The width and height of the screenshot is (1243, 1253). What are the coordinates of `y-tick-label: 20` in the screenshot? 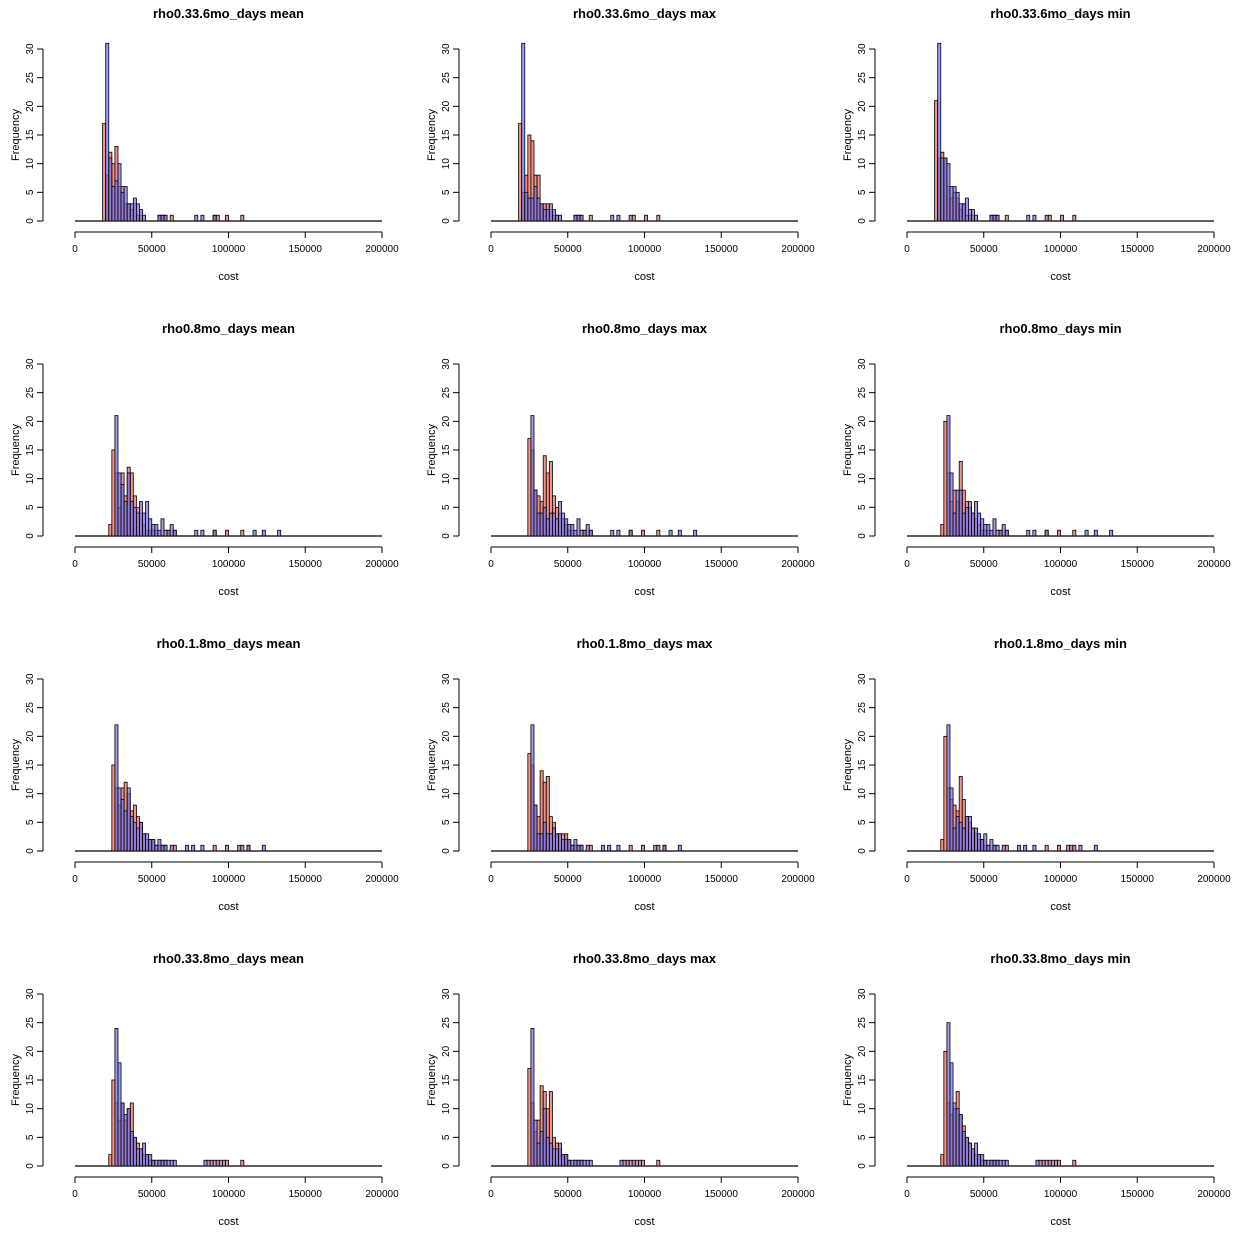 It's located at (446, 736).